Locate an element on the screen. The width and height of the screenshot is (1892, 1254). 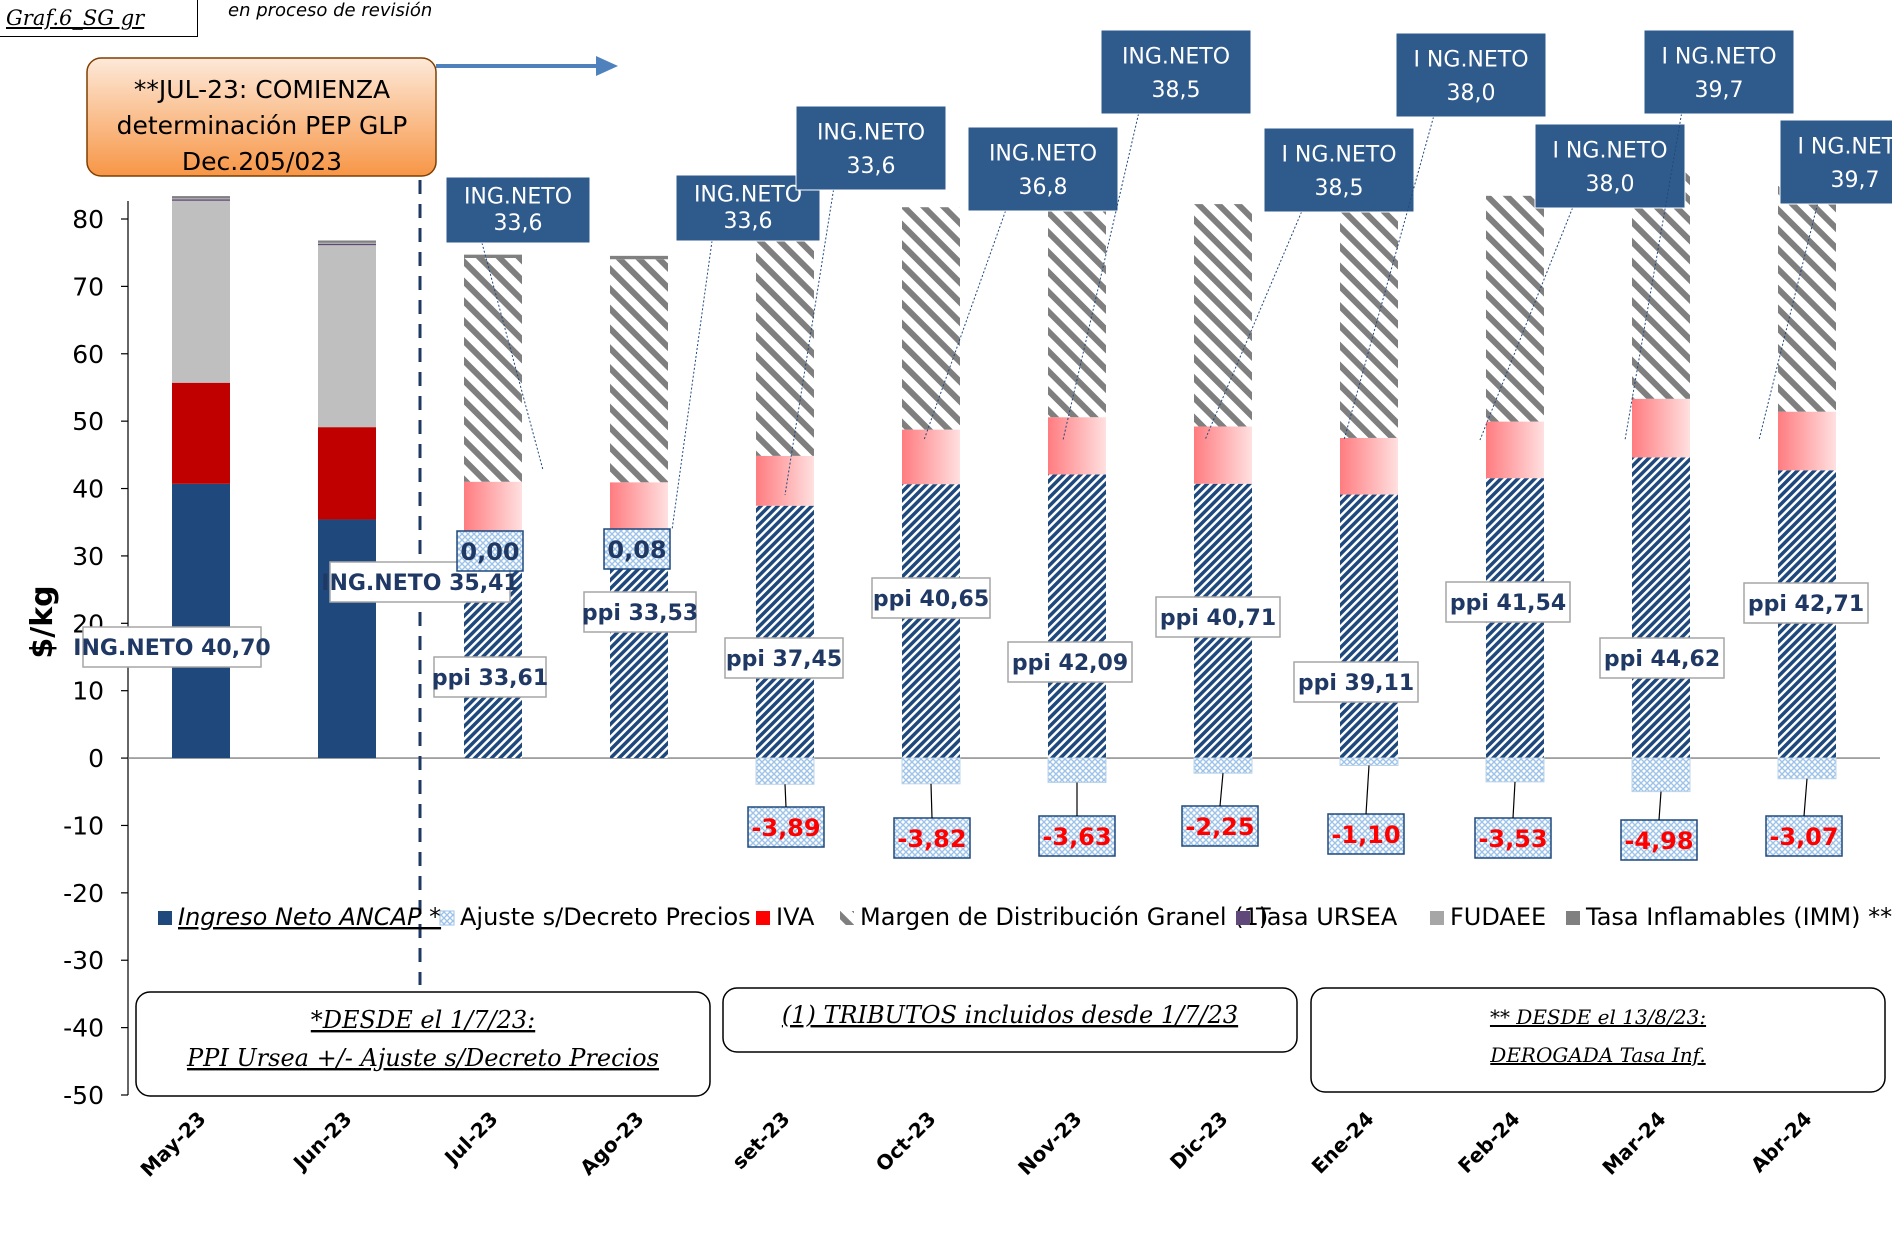
ajuste-label: -2,25 is located at coordinates (1220, 810).